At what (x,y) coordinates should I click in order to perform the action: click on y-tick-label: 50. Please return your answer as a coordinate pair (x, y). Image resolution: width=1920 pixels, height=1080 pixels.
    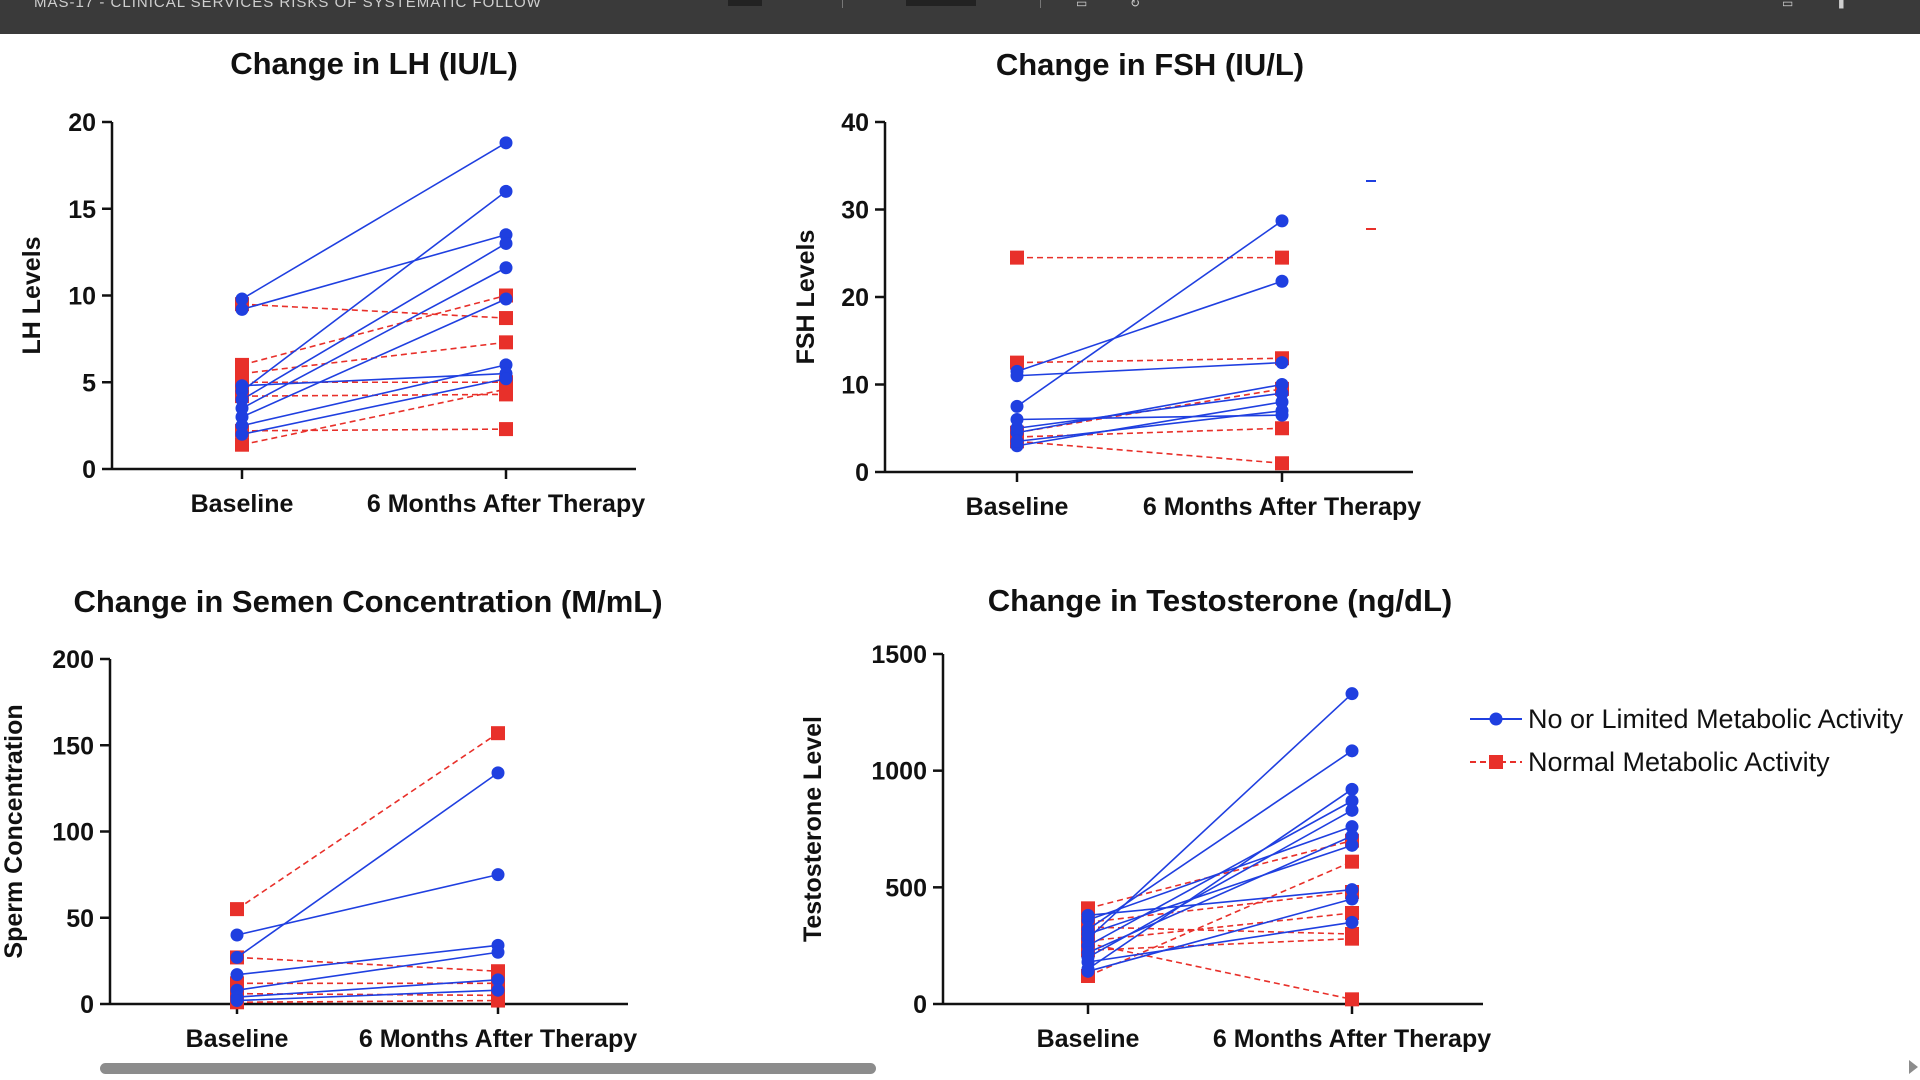
    Looking at the image, I should click on (80, 919).